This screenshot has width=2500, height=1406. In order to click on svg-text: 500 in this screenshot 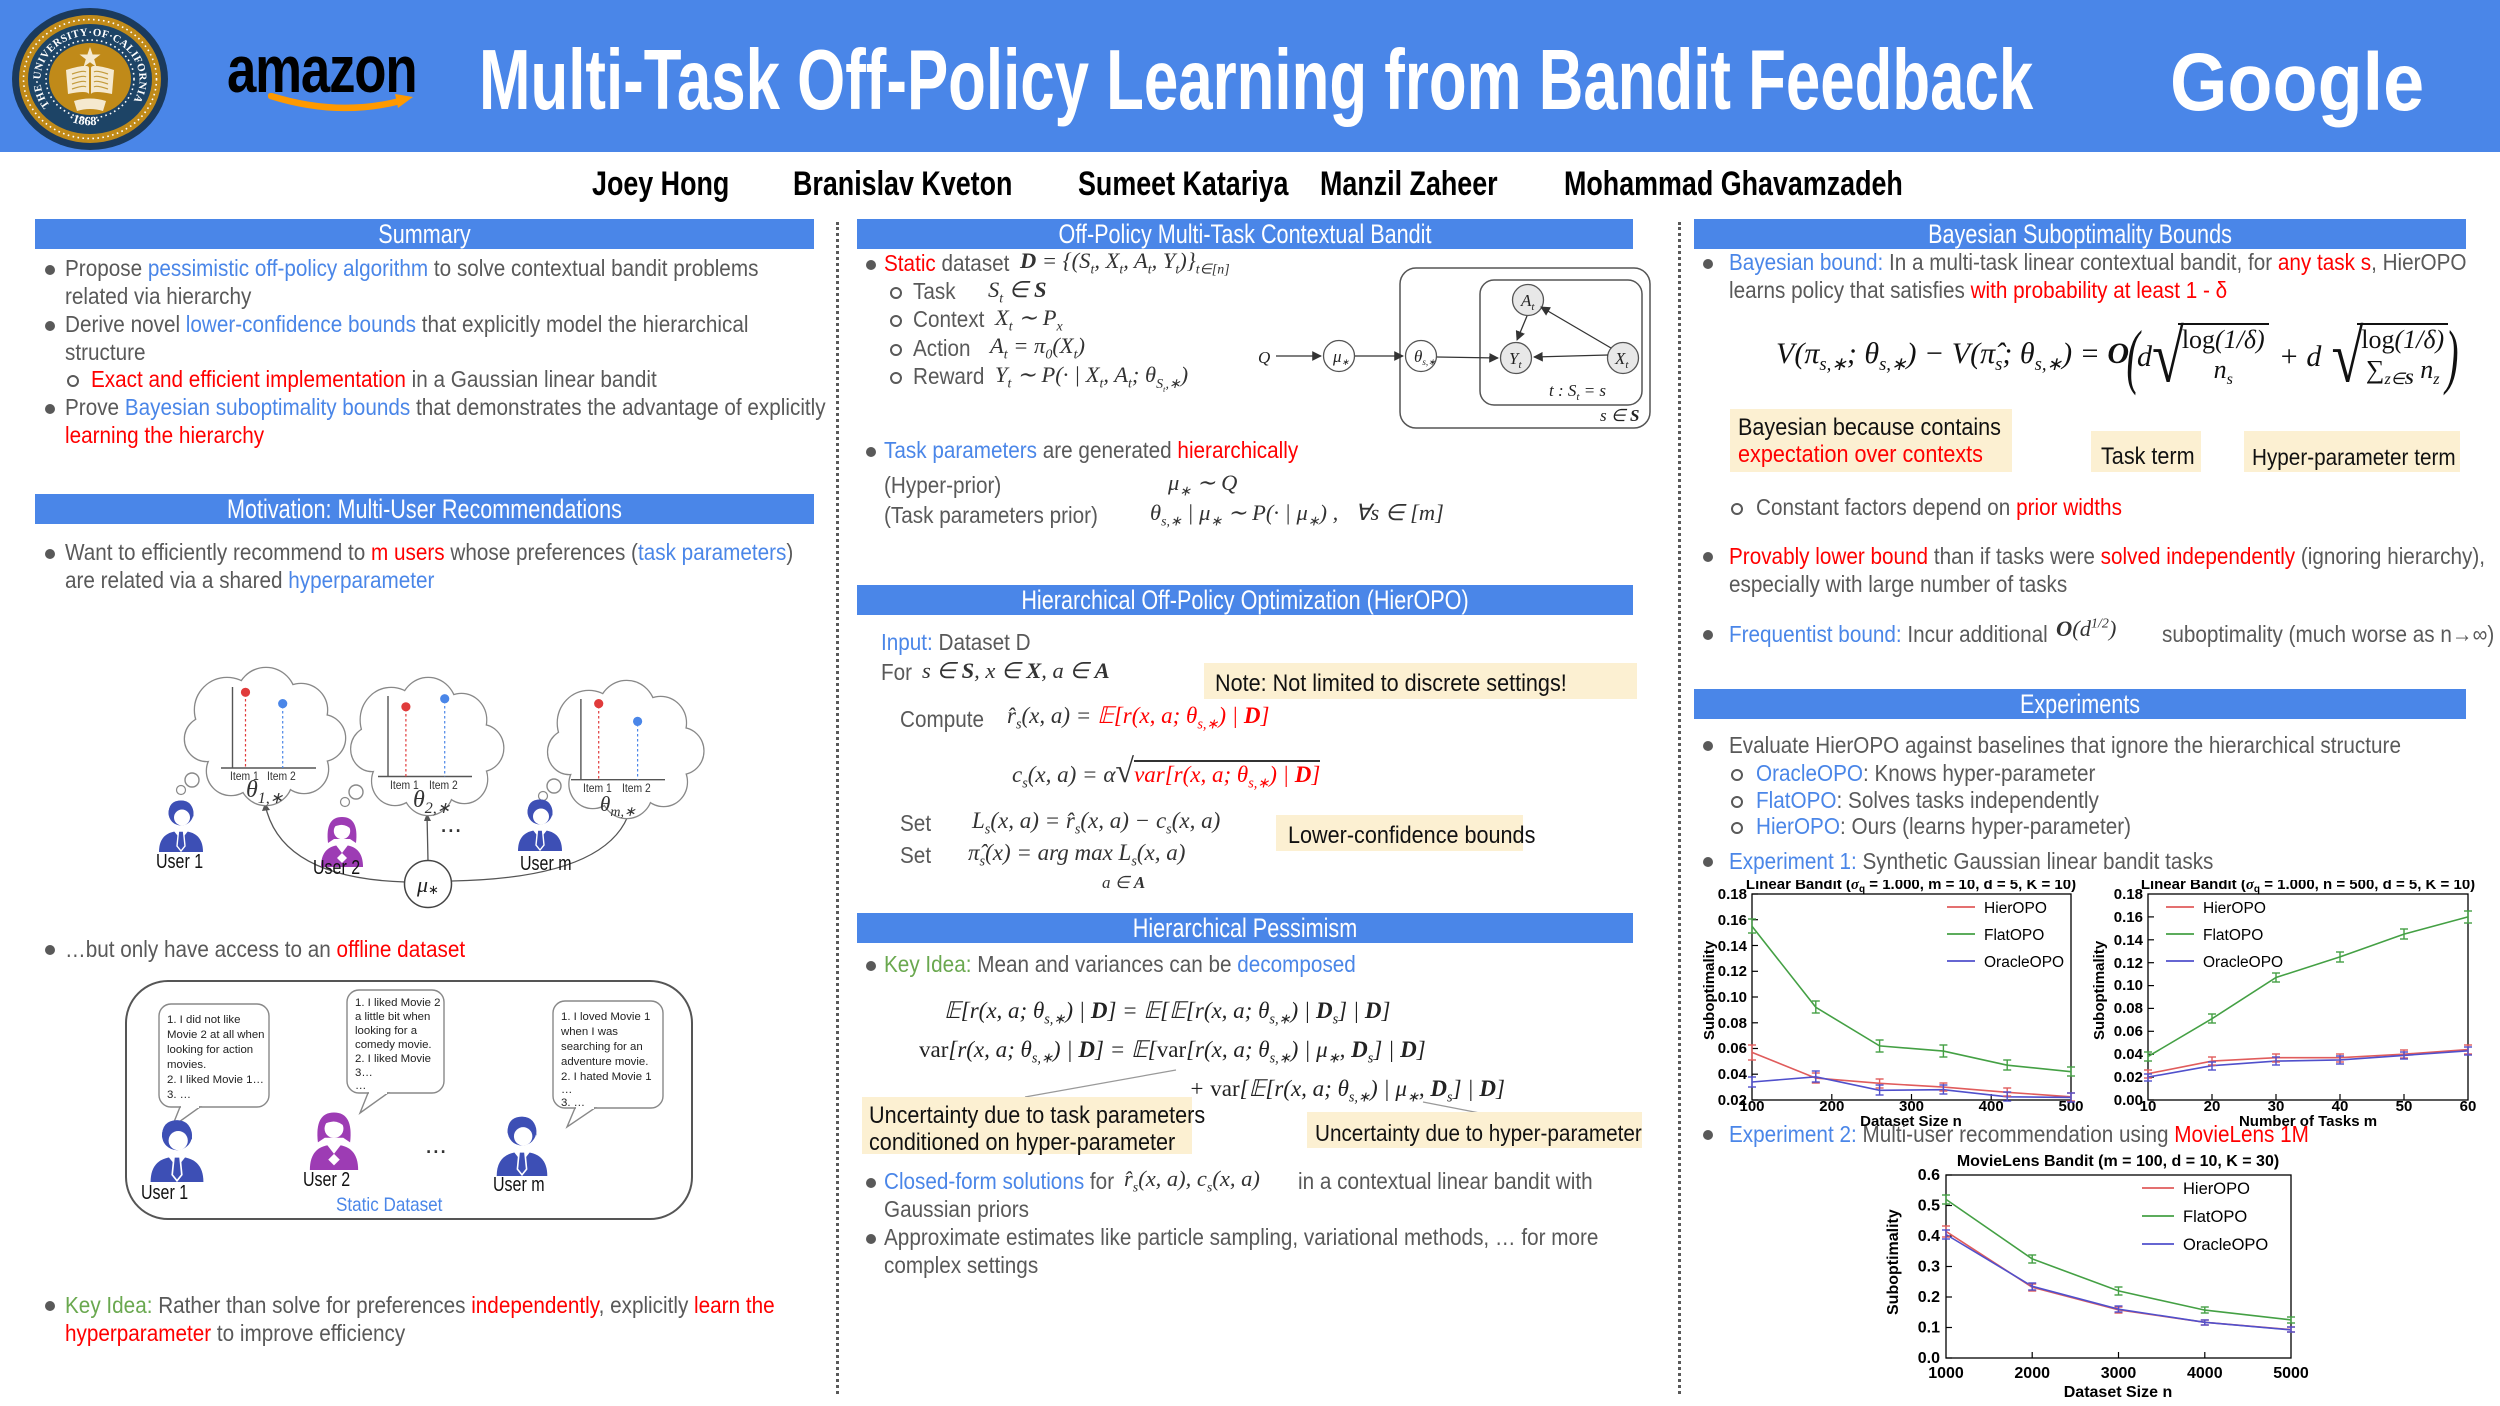, I will do `click(2070, 1106)`.